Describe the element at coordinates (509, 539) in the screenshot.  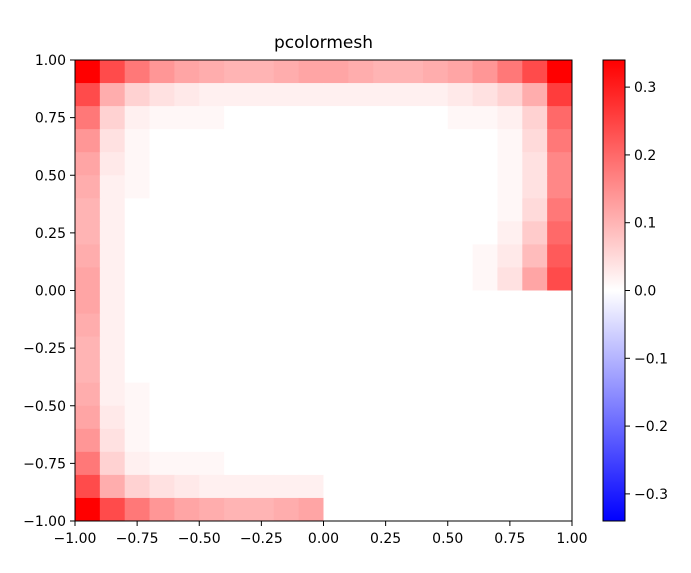
I see `x-tick-label: 0.75` at that location.